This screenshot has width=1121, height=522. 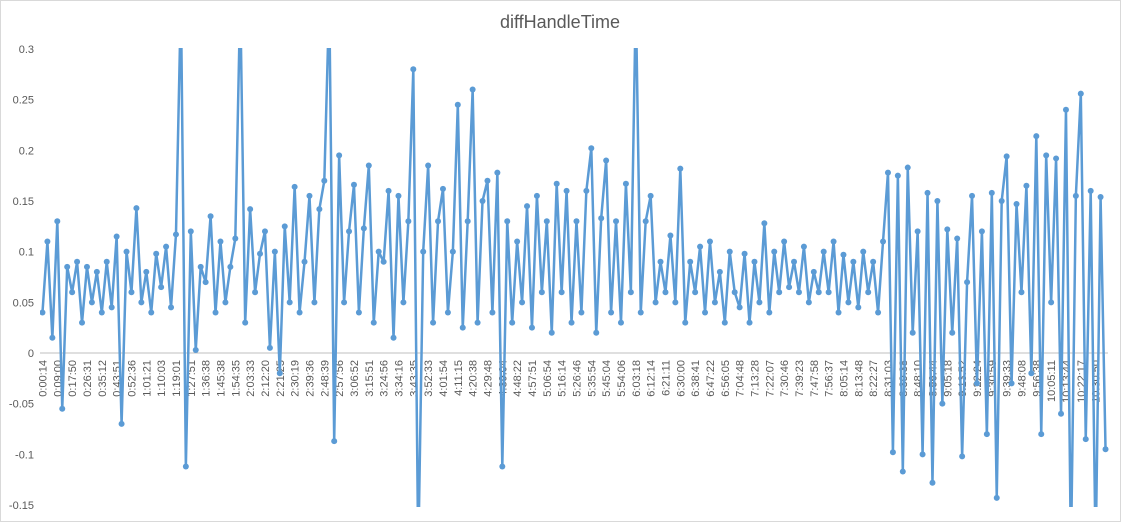 I want to click on x-tick-label: 4:48:22, so click(x=518, y=378).